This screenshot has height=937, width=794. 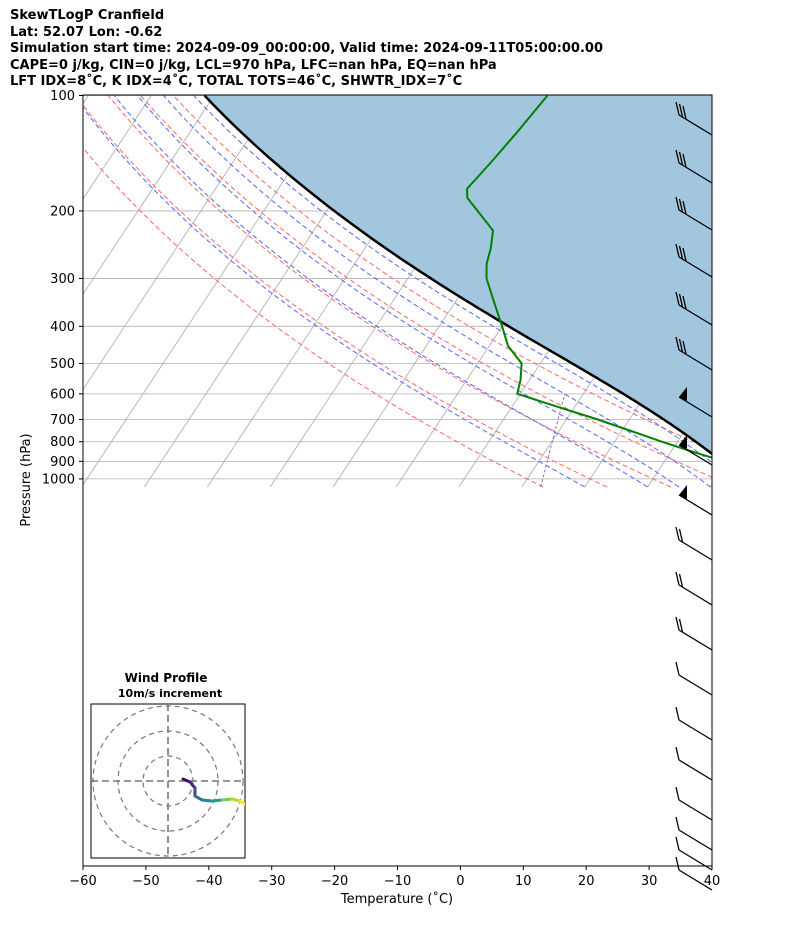 What do you see at coordinates (82, 881) in the screenshot?
I see `x-tick-label: −60` at bounding box center [82, 881].